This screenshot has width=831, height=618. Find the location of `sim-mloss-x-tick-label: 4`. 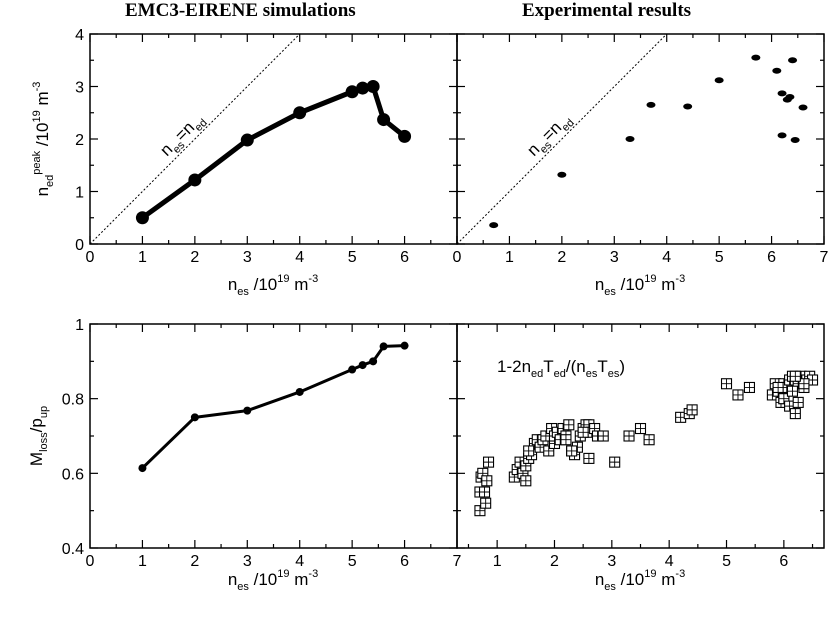

sim-mloss-x-tick-label: 4 is located at coordinates (299, 561).